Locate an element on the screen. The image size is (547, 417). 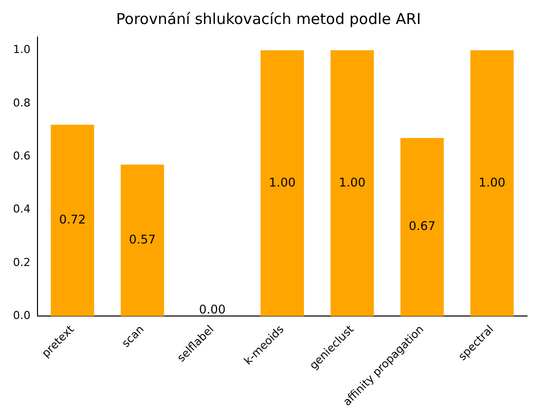
y-tick-label: 0.0 is located at coordinates (21, 315).